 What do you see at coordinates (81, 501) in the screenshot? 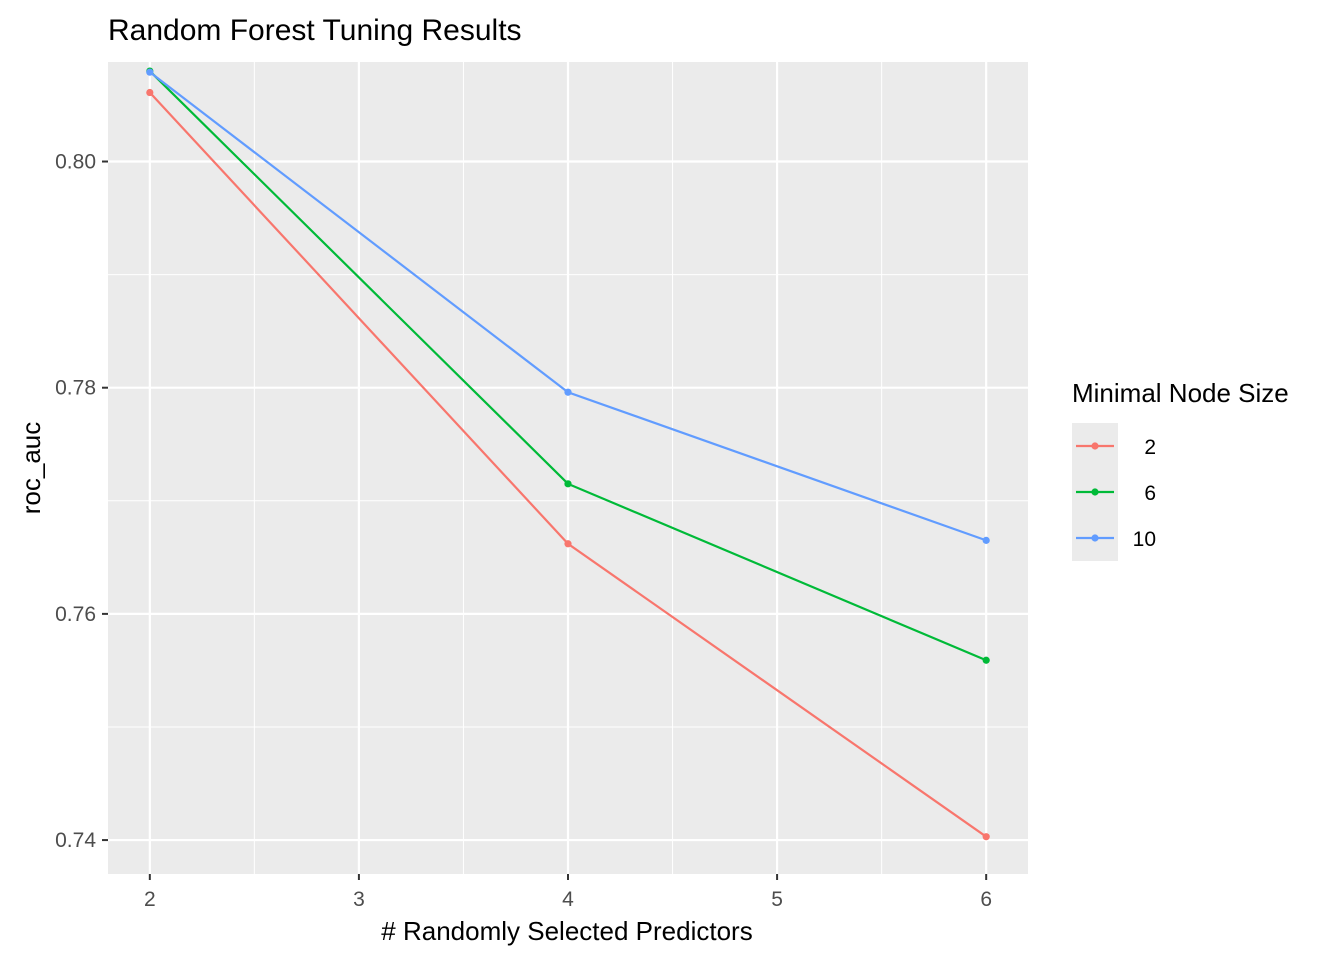
I see `y-axis: 0.74 0.76 0.78 0.80` at bounding box center [81, 501].